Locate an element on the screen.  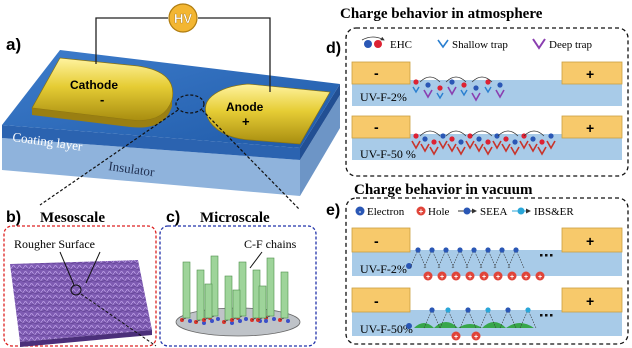
e1-dielectric is located at coordinates (487, 263).